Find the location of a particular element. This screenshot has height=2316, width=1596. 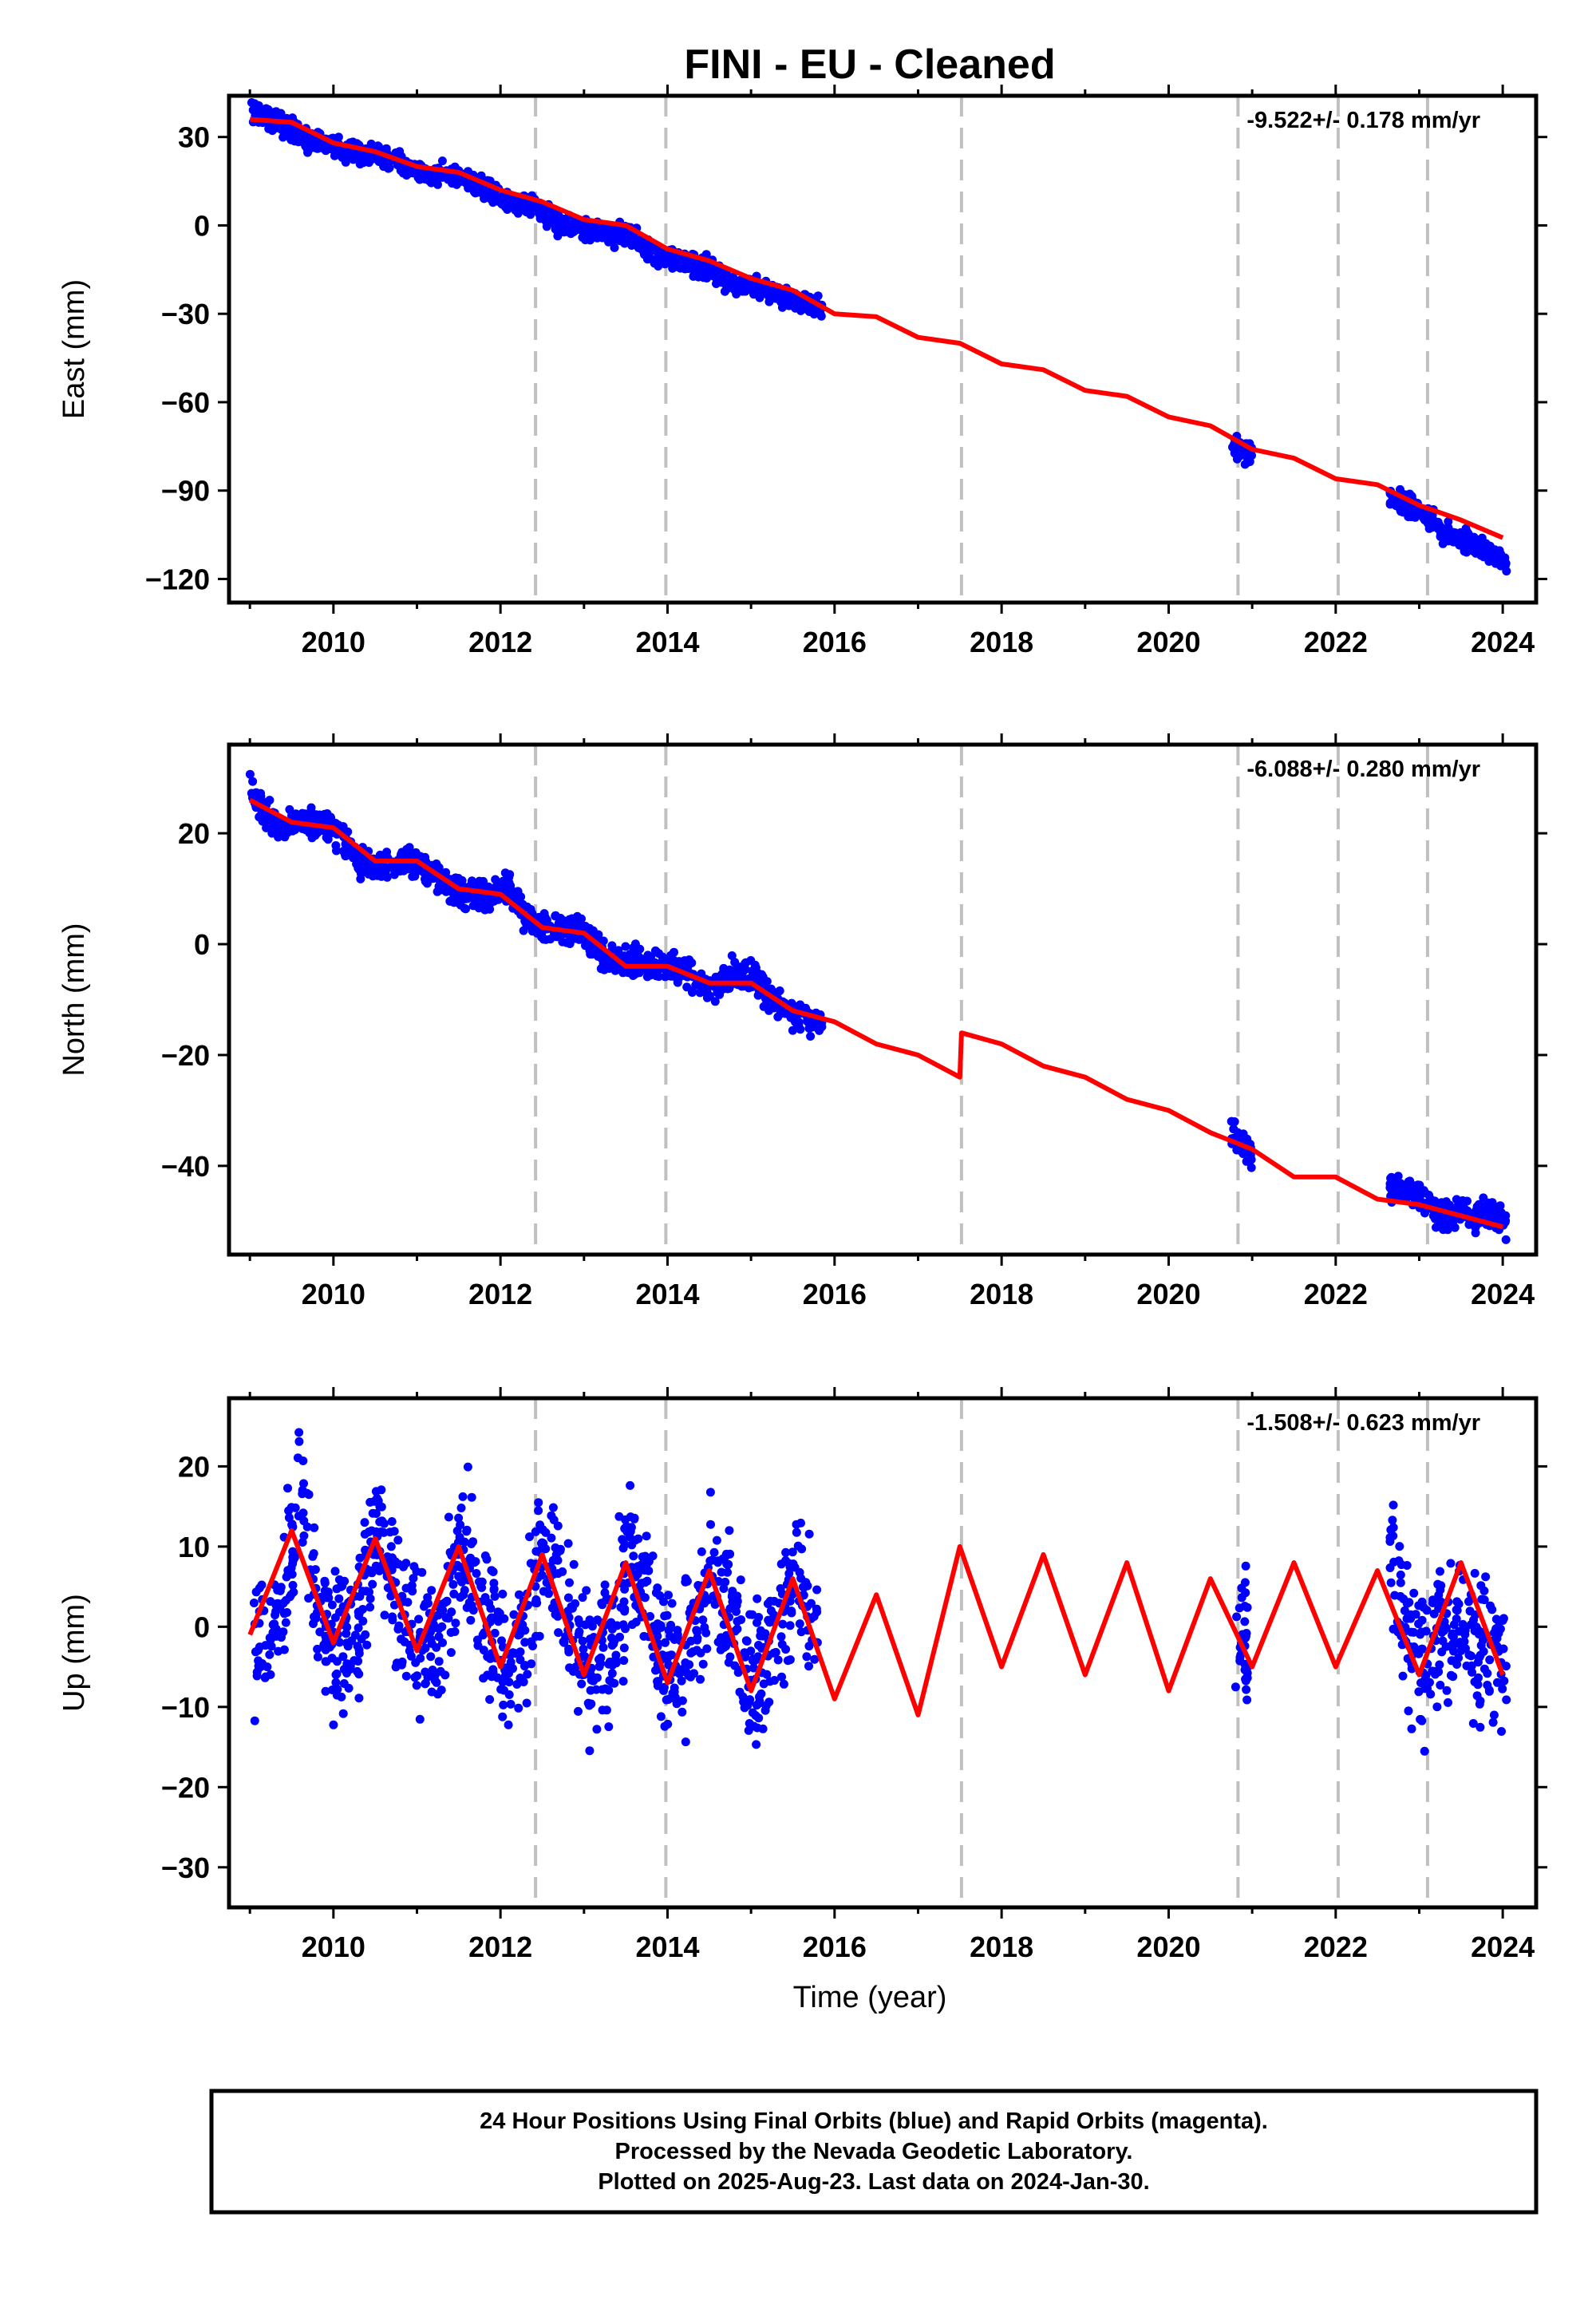

up-ytick-label-5: −30 is located at coordinates (185, 1868).